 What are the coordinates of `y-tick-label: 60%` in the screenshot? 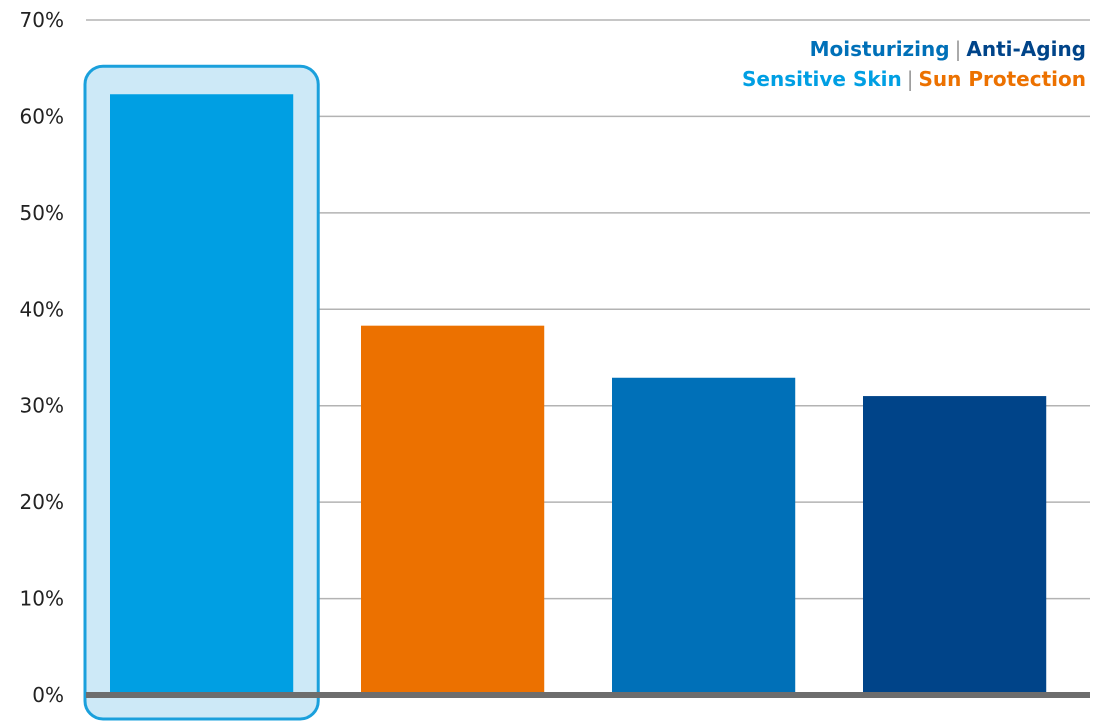 It's located at (42, 116).